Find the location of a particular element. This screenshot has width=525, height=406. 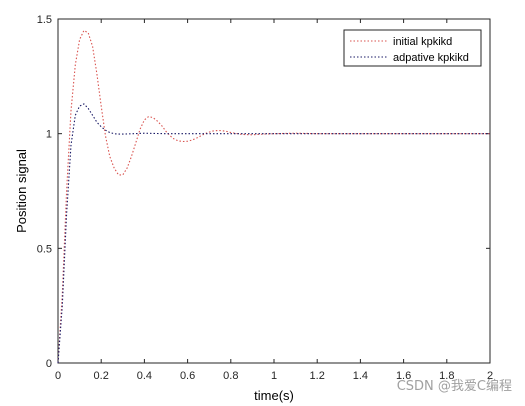

x-tick-label: 1.8 is located at coordinates (446, 376).